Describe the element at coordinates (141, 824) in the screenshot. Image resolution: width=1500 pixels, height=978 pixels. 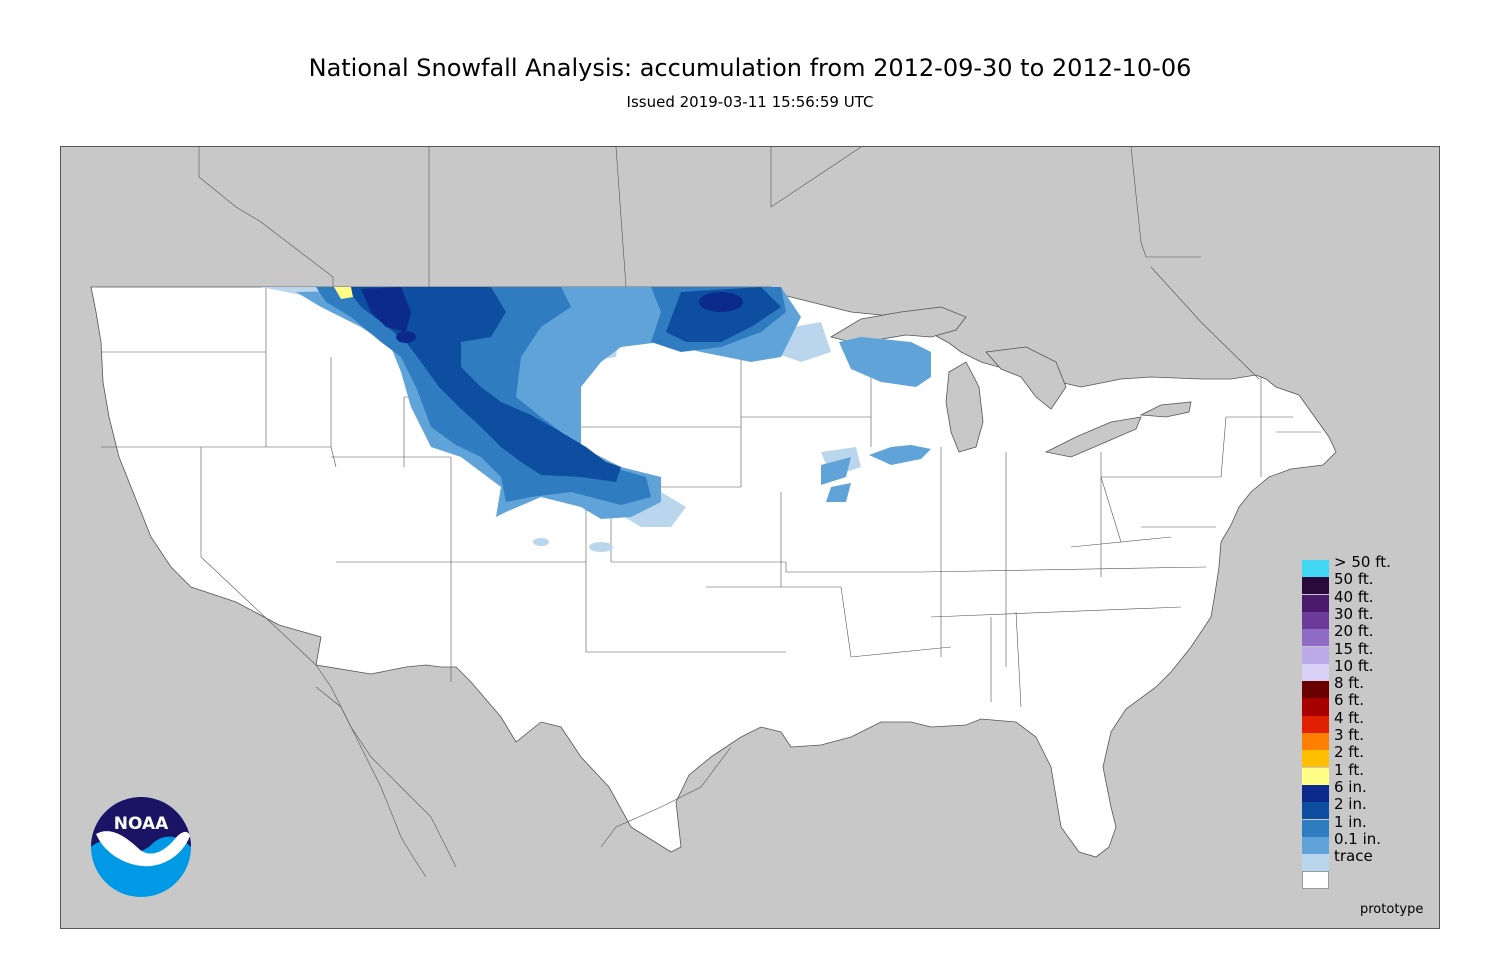
I see `noaa-logo-text: NOAA` at that location.